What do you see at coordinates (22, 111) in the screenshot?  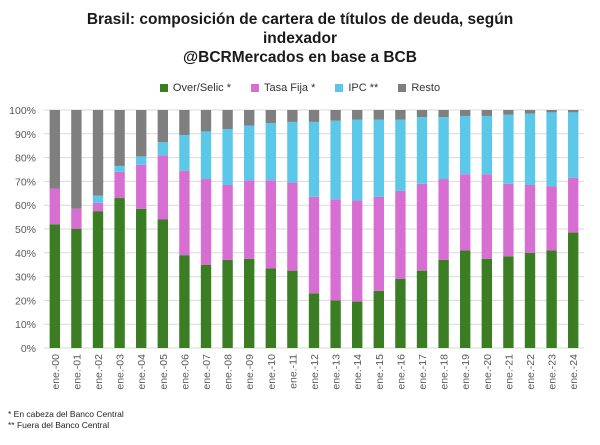 I see `y-tick-label: 100%` at bounding box center [22, 111].